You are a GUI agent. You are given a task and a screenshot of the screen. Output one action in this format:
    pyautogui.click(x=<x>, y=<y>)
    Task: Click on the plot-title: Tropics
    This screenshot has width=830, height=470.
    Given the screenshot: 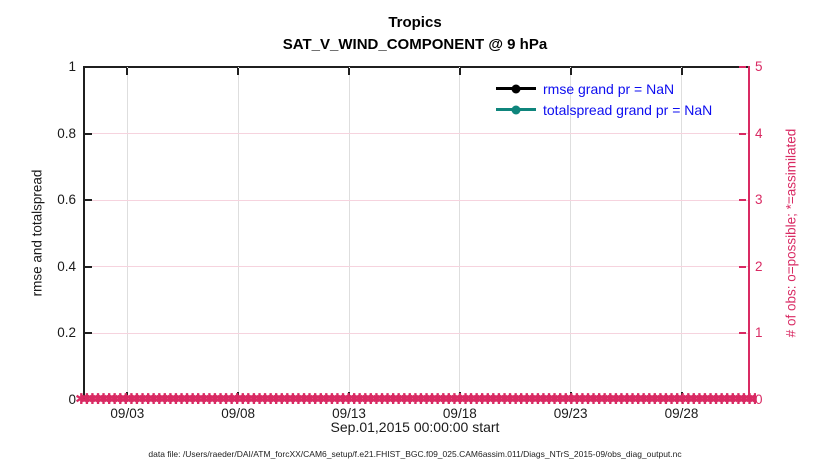 What is the action you would take?
    pyautogui.click(x=415, y=22)
    